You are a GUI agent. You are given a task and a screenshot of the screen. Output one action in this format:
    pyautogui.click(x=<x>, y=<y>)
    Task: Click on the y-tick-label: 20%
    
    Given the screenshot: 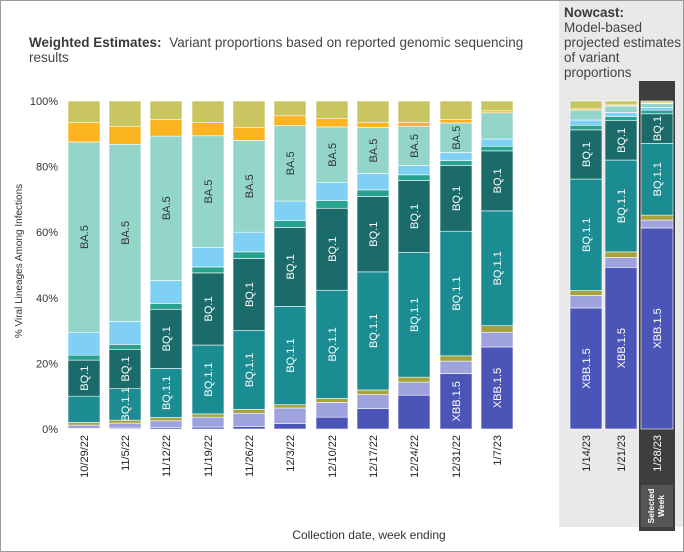 What is the action you would take?
    pyautogui.click(x=47, y=364)
    